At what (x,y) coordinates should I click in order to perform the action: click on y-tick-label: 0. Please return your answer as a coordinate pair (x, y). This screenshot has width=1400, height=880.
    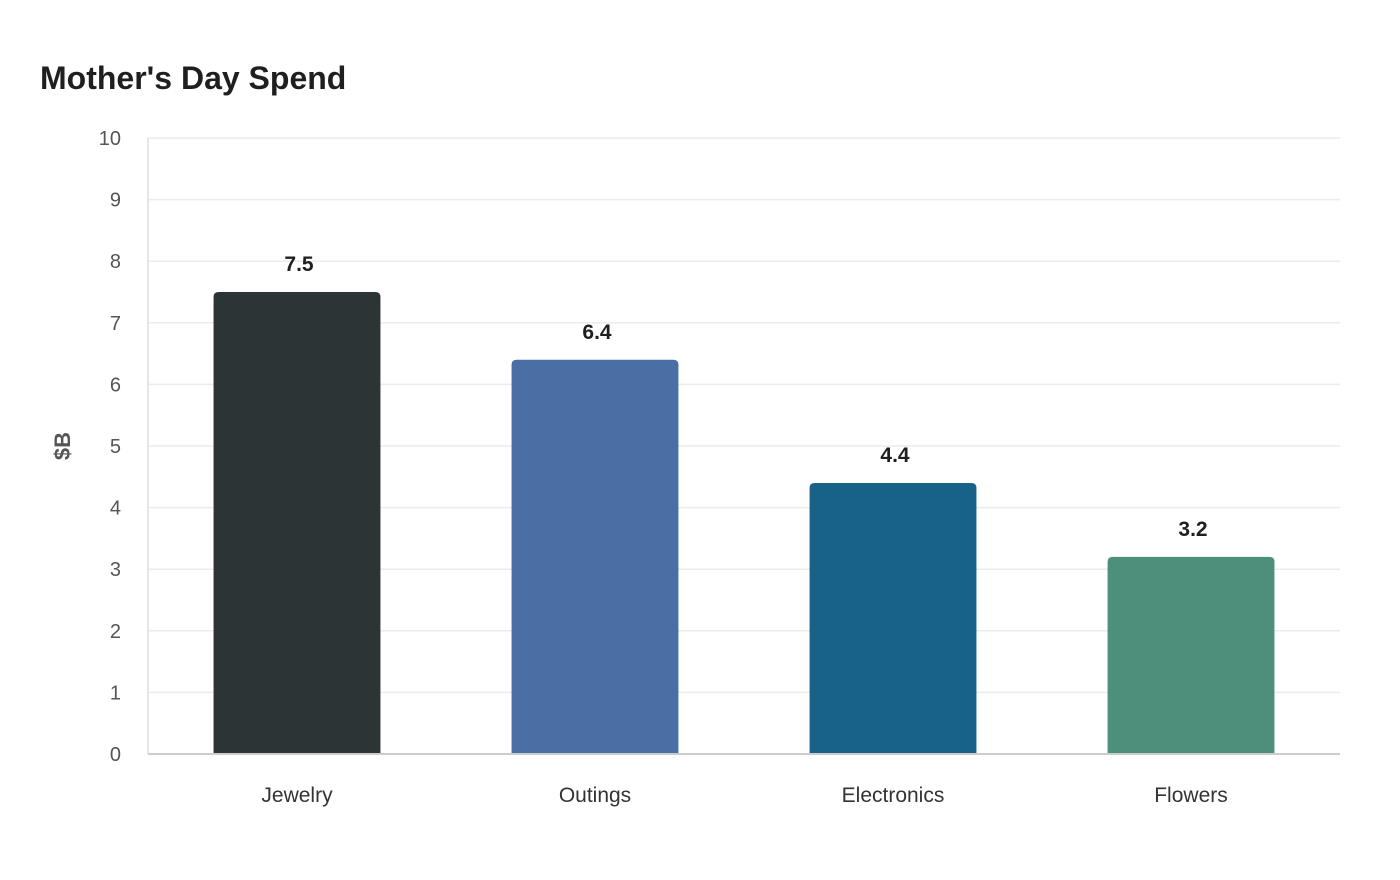
    Looking at the image, I should click on (115, 755).